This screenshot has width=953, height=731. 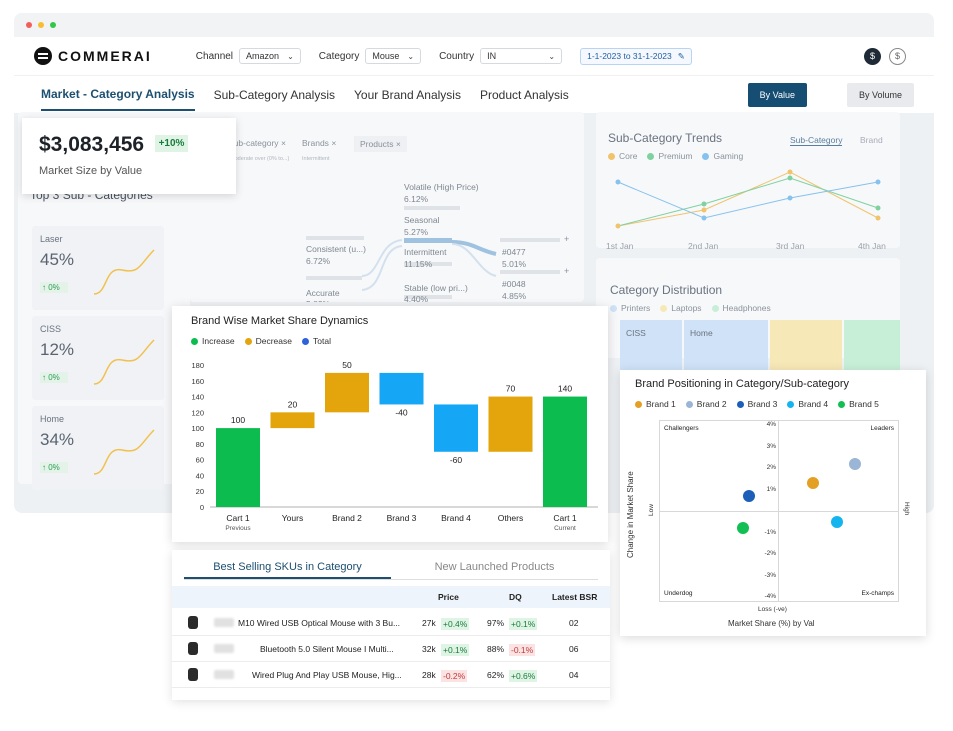 What do you see at coordinates (636, 56) in the screenshot?
I see `date-range-picker: 1-1-2023 to 31-1-2023 ✎` at bounding box center [636, 56].